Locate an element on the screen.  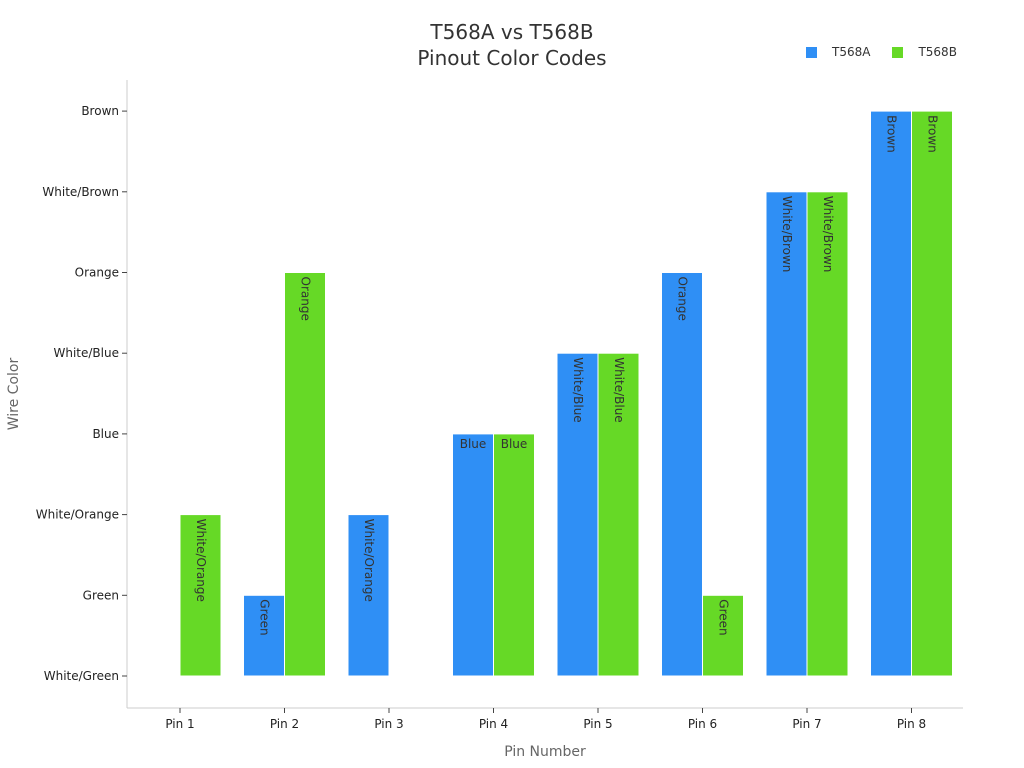
y-tick-label: Orange is located at coordinates (97, 273).